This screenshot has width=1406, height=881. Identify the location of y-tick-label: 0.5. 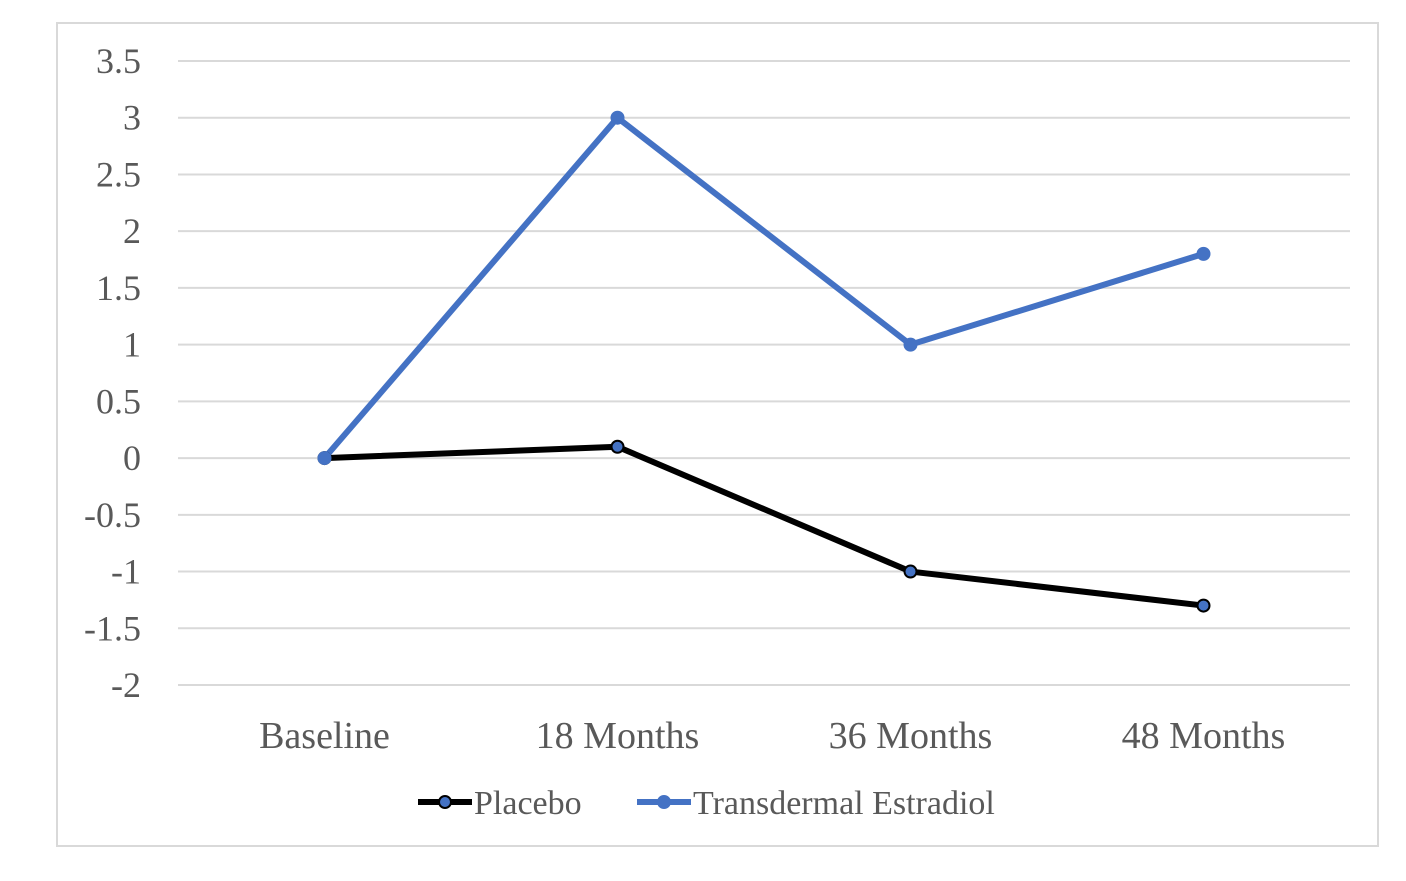
(118, 401).